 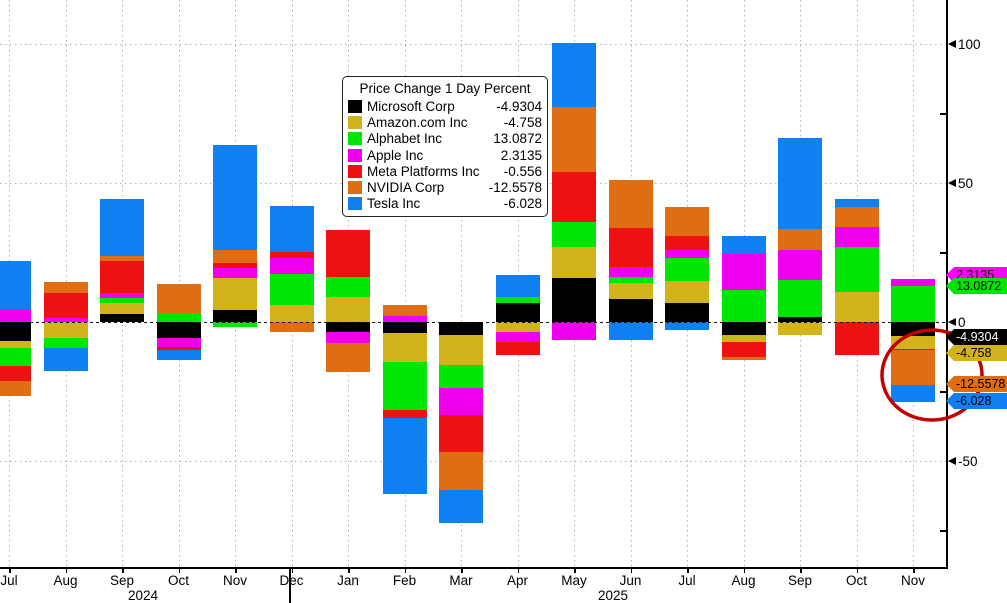 What do you see at coordinates (445, 139) in the screenshot?
I see `legend-row: Alphabet Inc 13.0872` at bounding box center [445, 139].